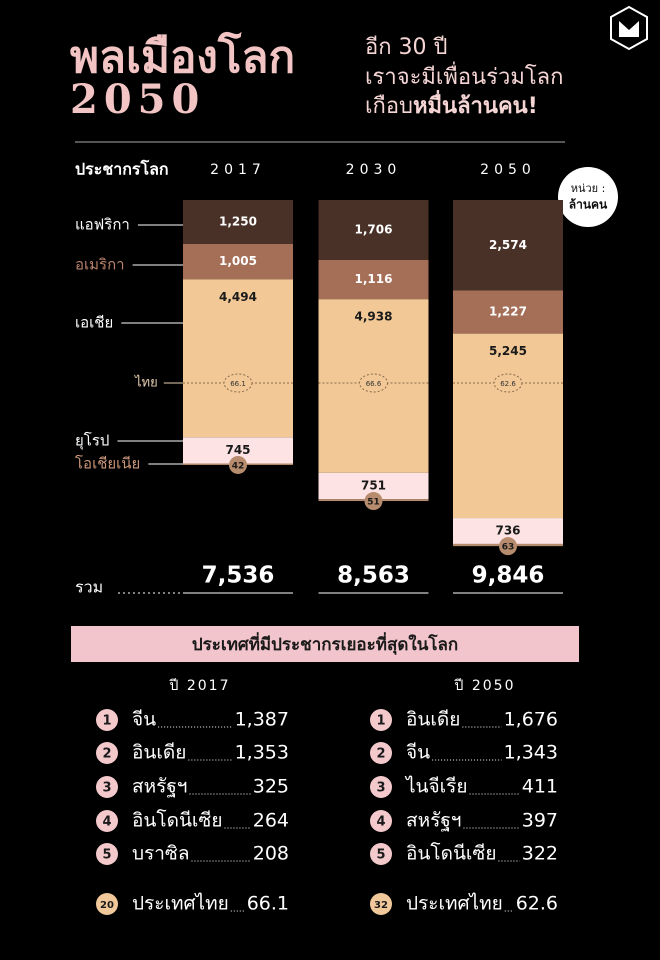 The image size is (660, 960). I want to click on year-label: ปี 2050, so click(484, 686).